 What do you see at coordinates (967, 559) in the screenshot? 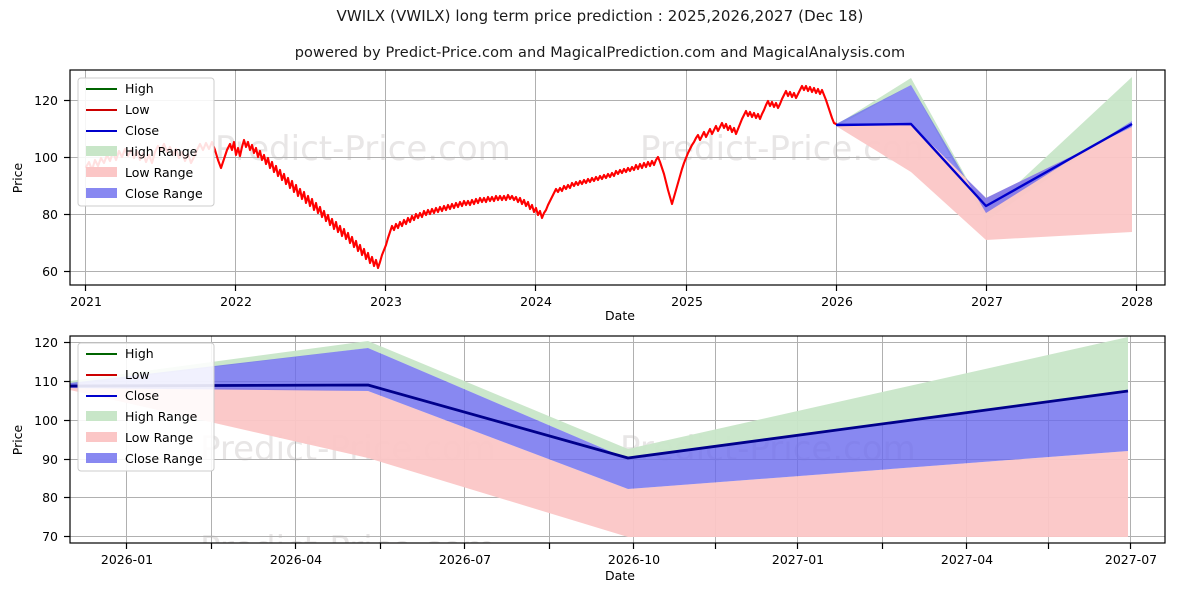
I see `detail-xtick: 2027-04` at bounding box center [967, 559].